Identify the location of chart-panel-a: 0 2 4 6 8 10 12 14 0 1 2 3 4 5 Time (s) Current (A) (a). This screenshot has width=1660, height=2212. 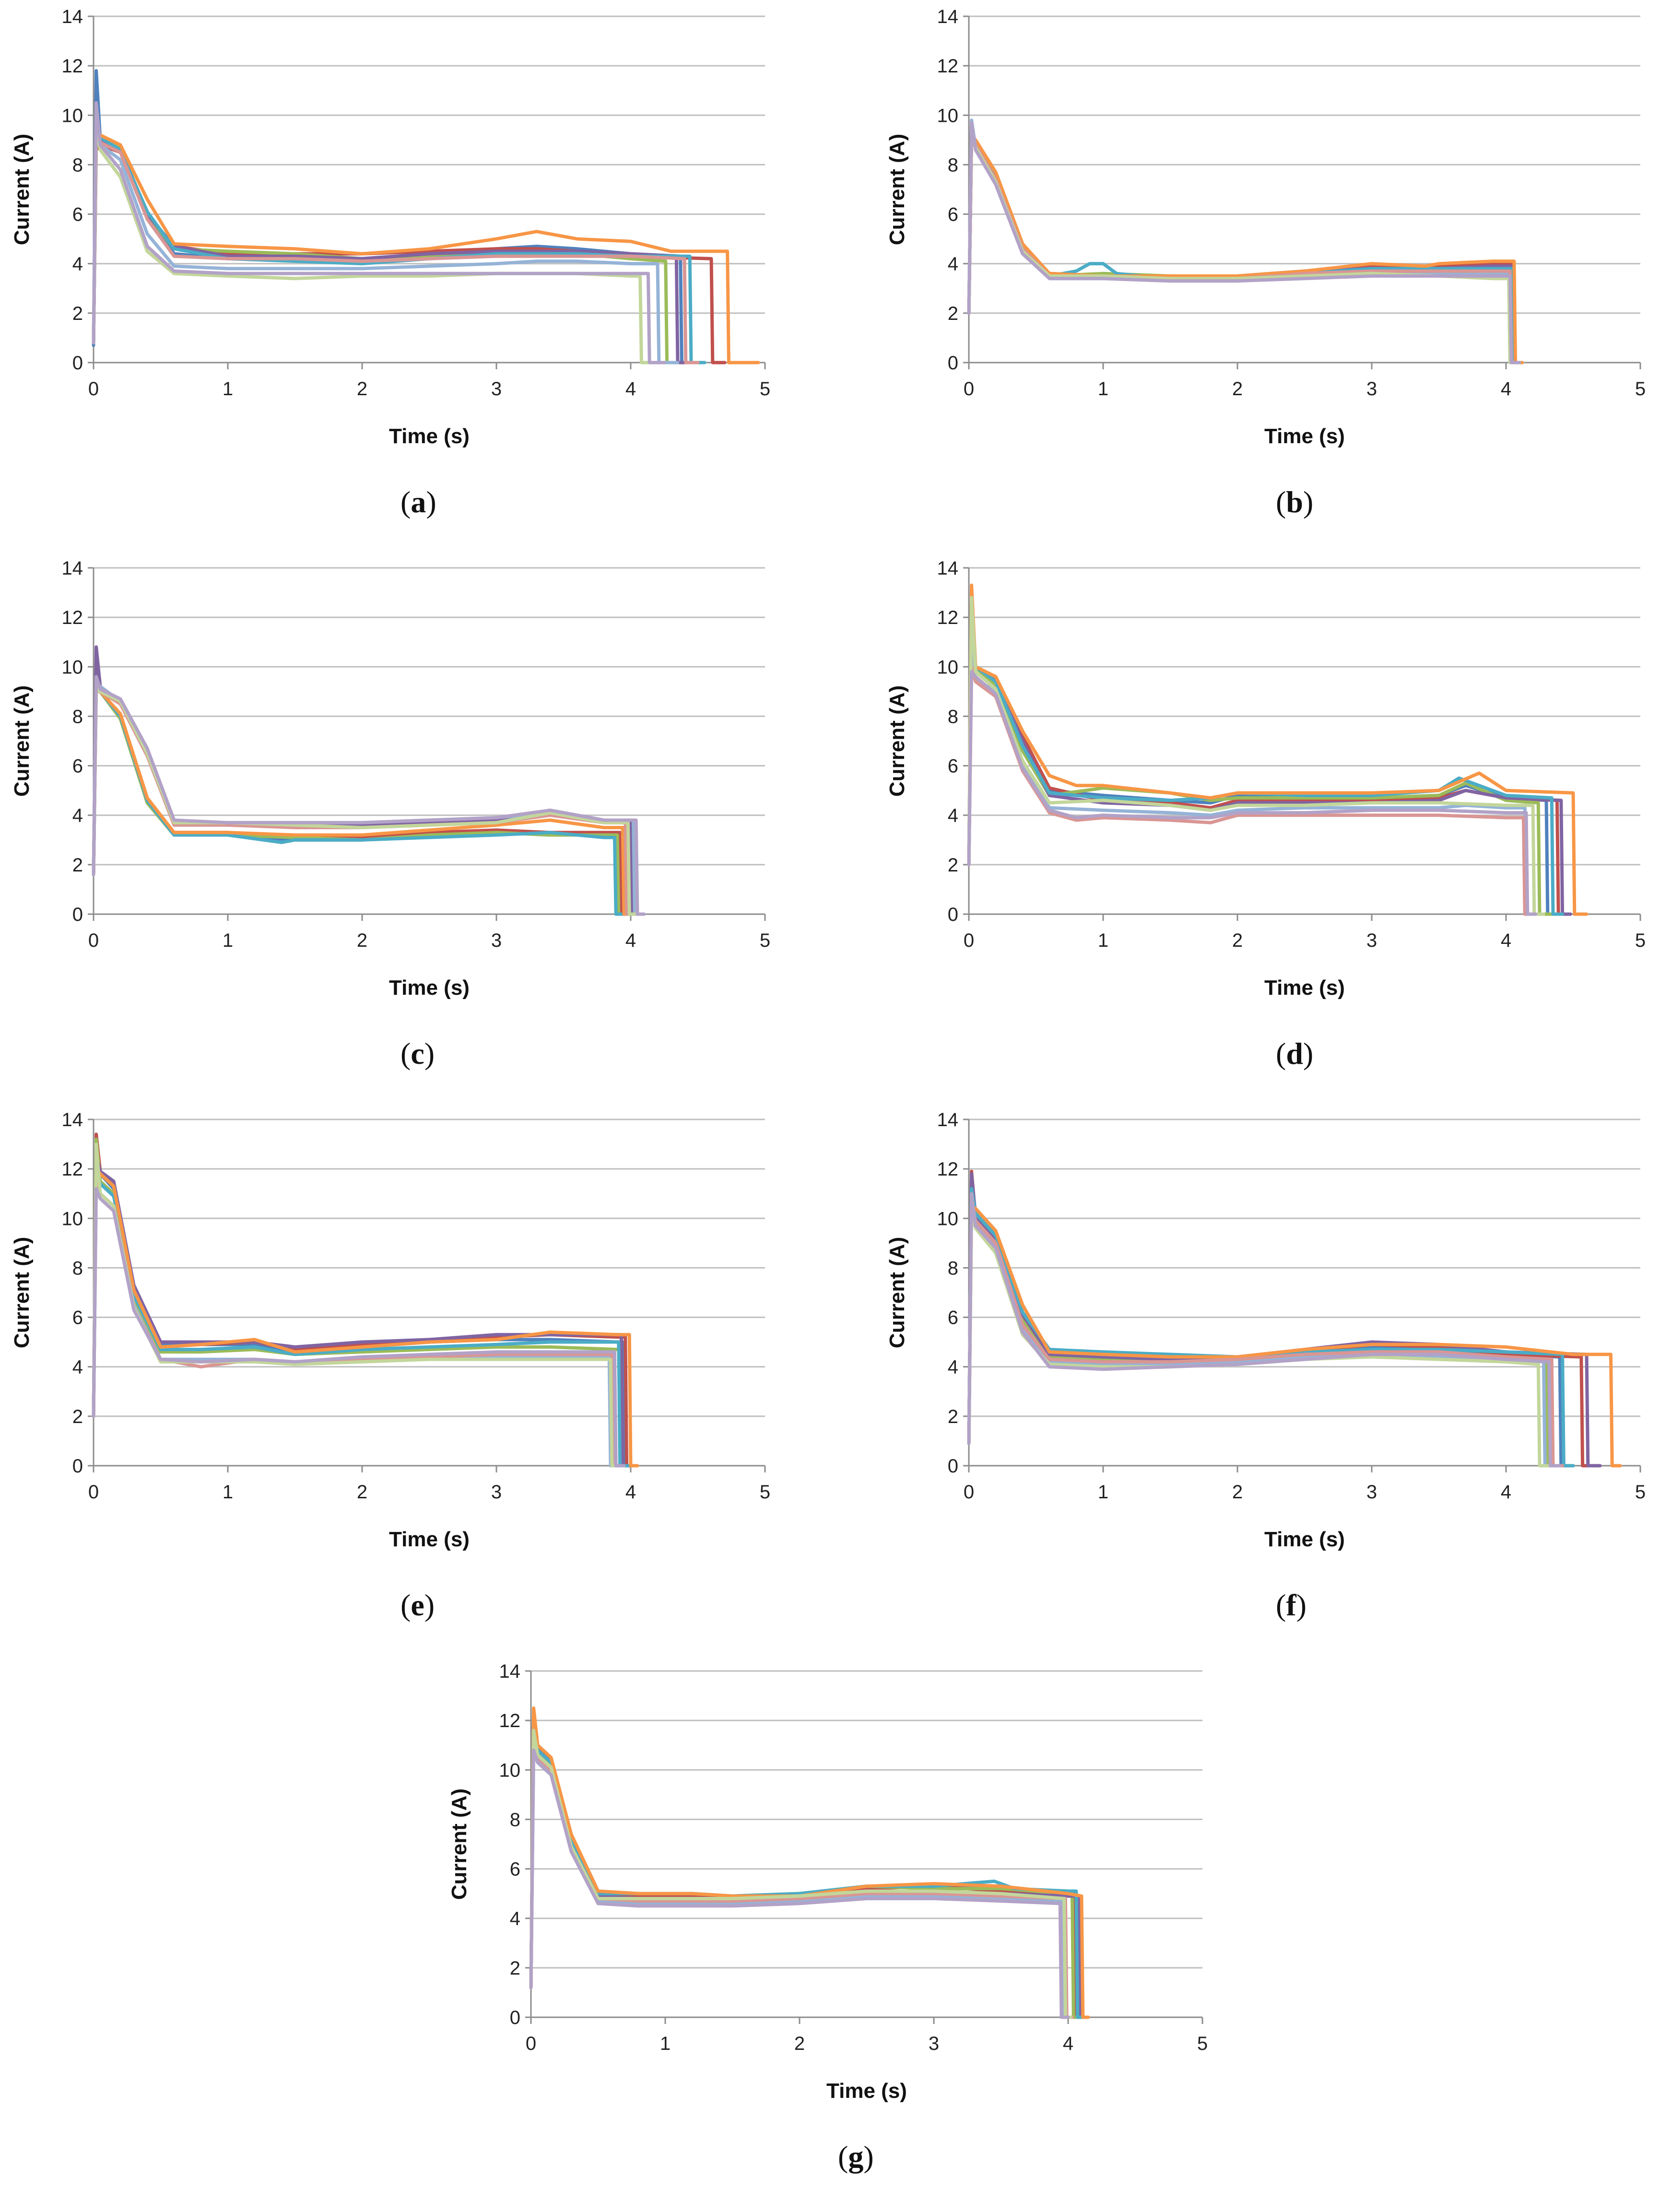
(391, 276).